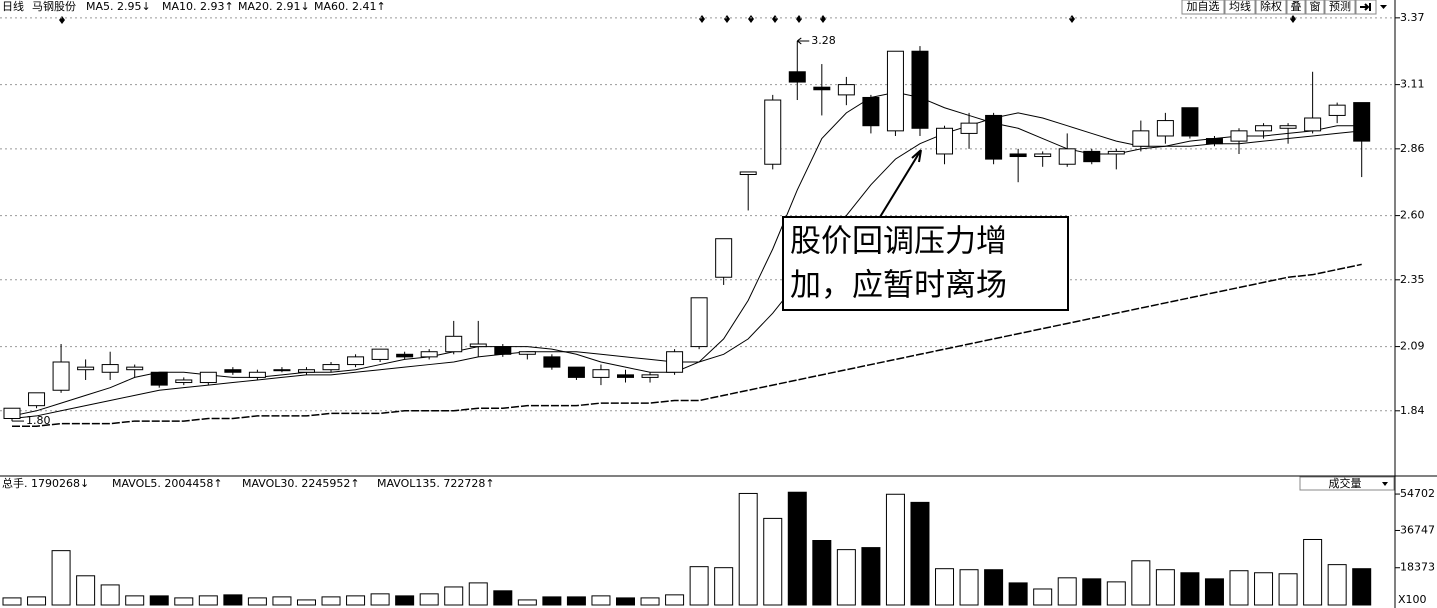 Image resolution: width=1437 pixels, height=608 pixels. I want to click on y-tick-label: 2.35, so click(1412, 279).